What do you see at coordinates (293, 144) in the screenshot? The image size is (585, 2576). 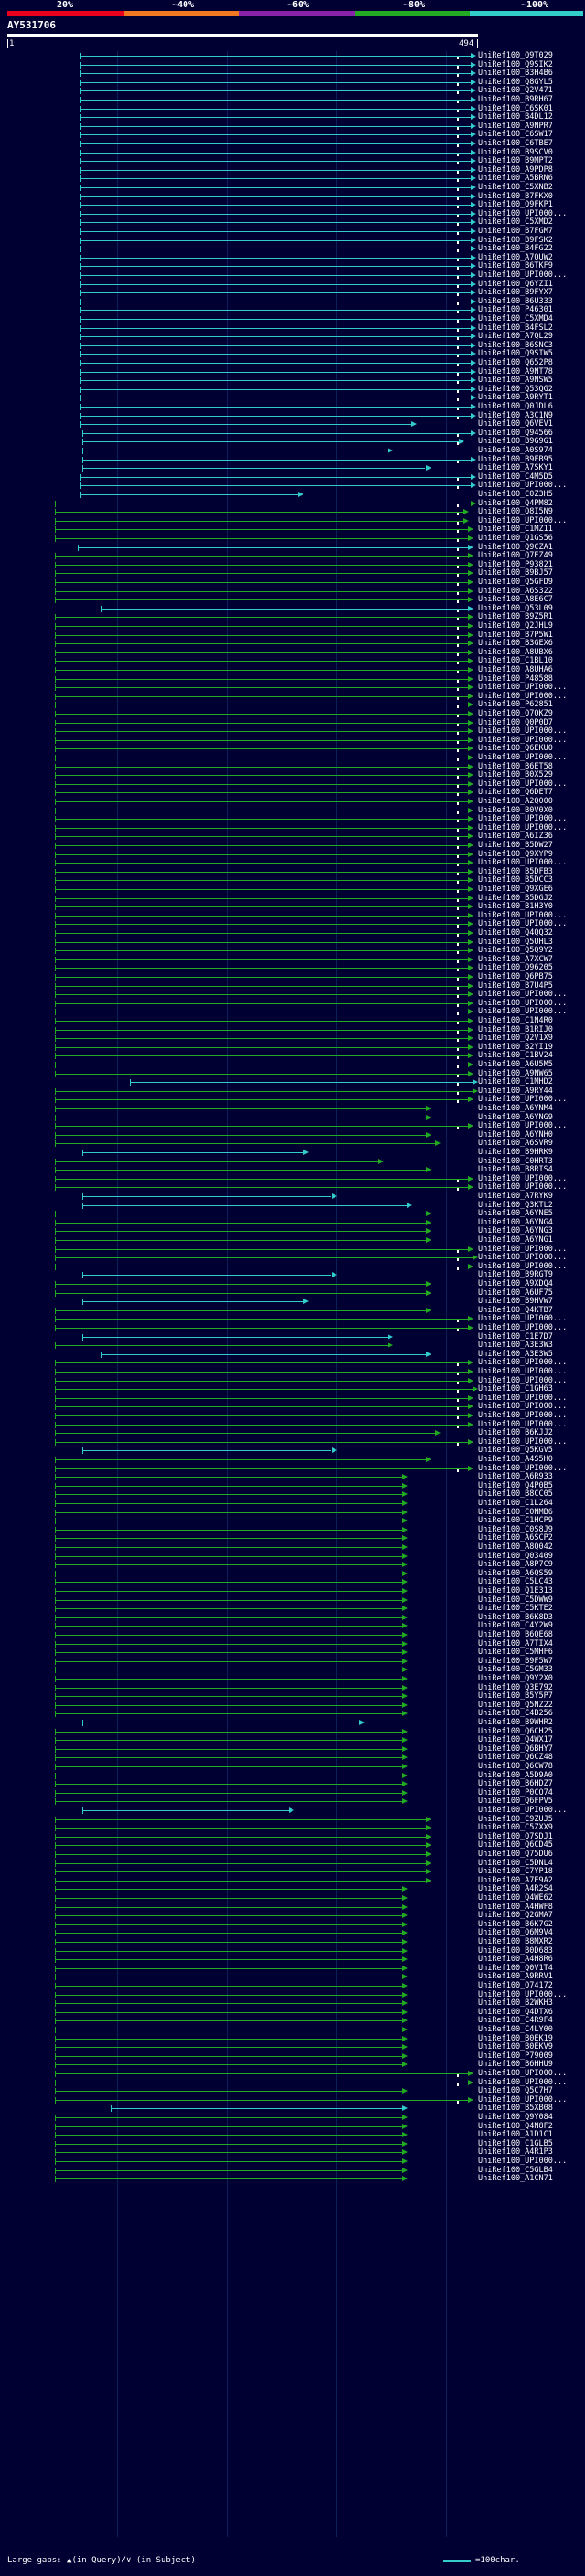 I see `hit-row: UniRef100_C6TBE7` at bounding box center [293, 144].